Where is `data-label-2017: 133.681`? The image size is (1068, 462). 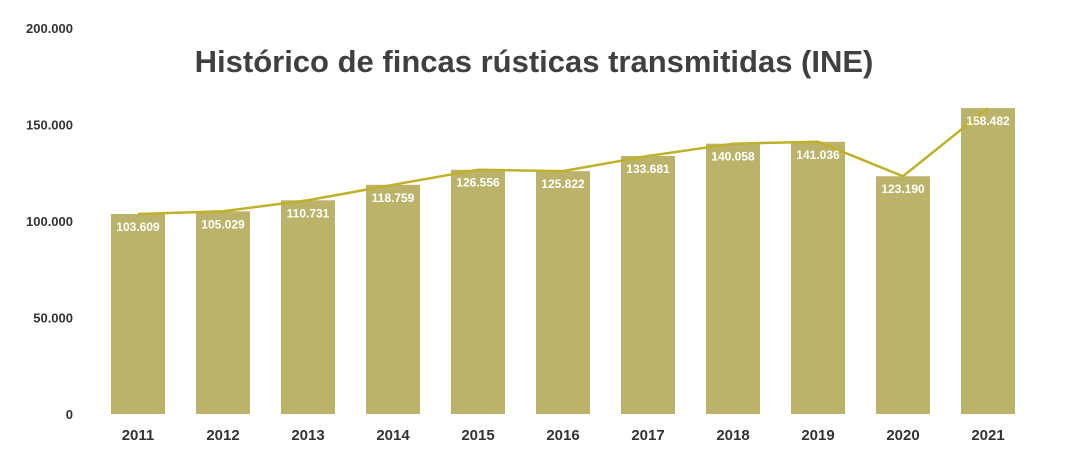 data-label-2017: 133.681 is located at coordinates (648, 169).